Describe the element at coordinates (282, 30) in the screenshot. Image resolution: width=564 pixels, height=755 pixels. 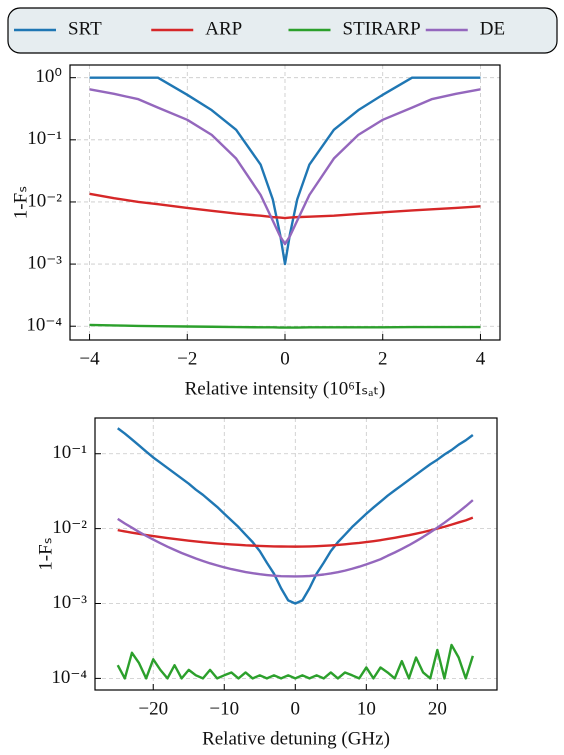
I see `legend-box` at that location.